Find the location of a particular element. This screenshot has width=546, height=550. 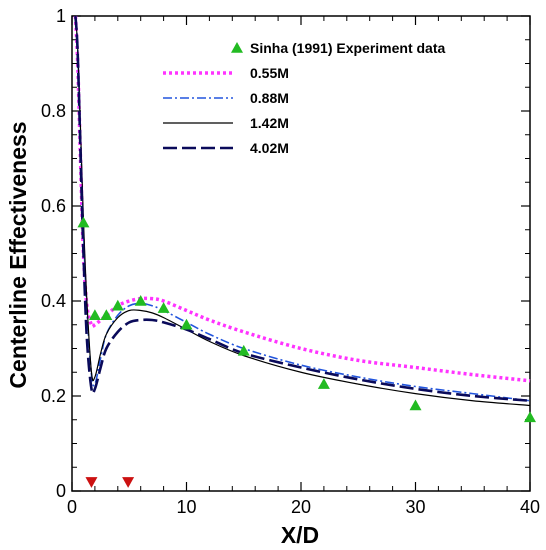

x-tick-label: 0 is located at coordinates (72, 507).